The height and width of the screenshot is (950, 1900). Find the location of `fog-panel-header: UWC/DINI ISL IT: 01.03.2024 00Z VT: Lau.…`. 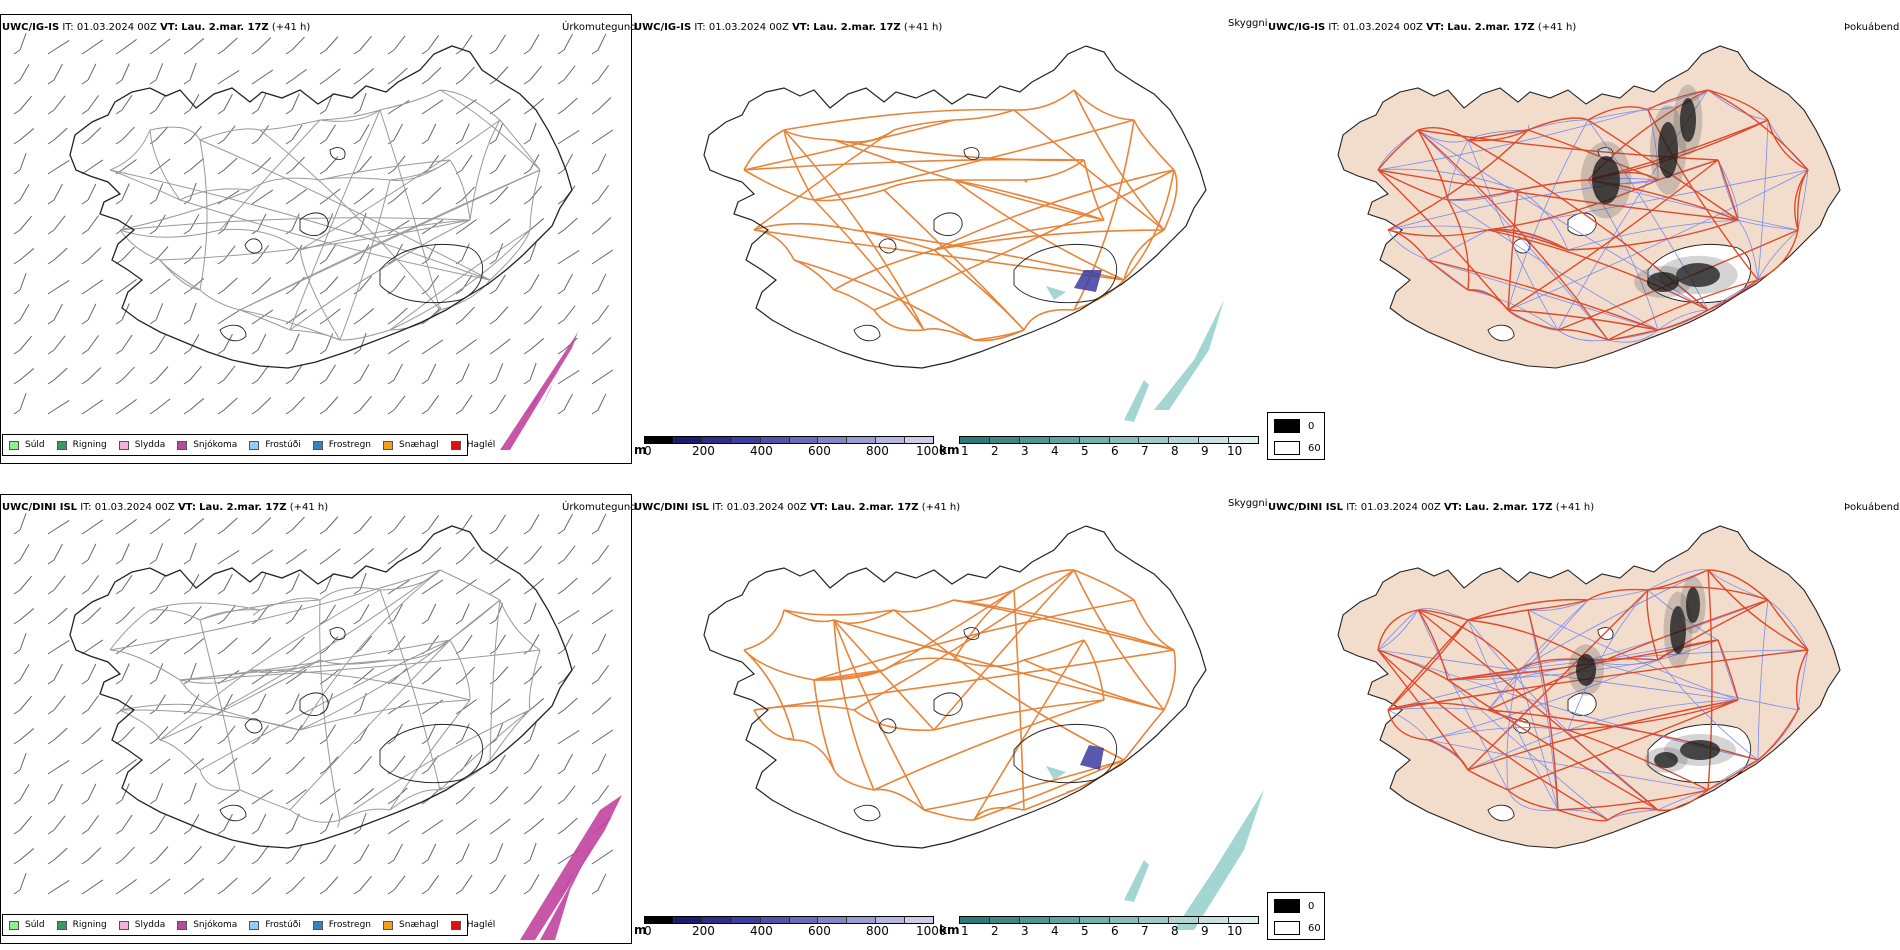

fog-panel-header: UWC/DINI ISL IT: 01.03.2024 00Z VT: Lau.… is located at coordinates (1431, 507).